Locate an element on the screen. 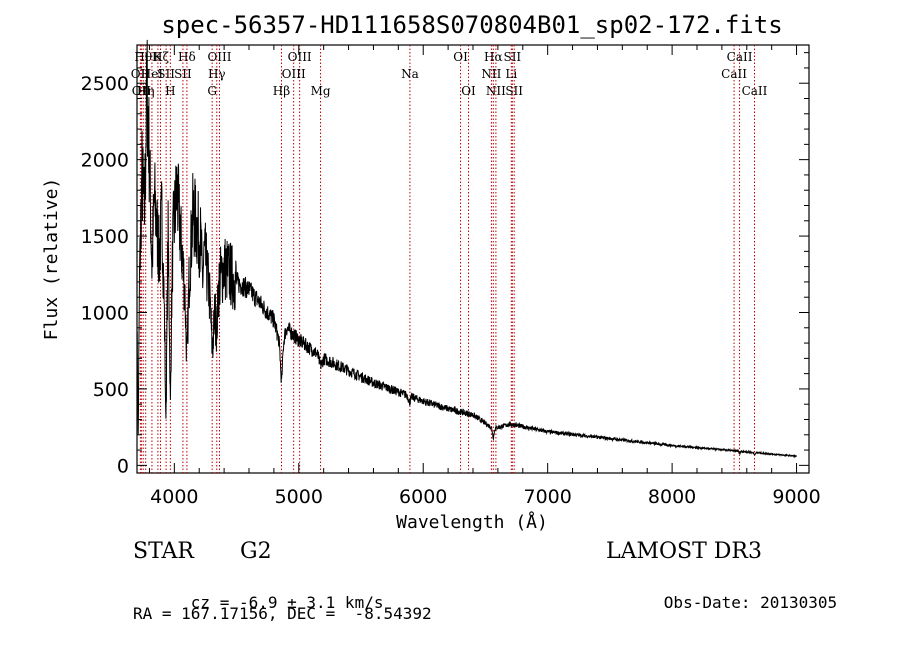  y-tick-label: 0 is located at coordinates (123, 466).